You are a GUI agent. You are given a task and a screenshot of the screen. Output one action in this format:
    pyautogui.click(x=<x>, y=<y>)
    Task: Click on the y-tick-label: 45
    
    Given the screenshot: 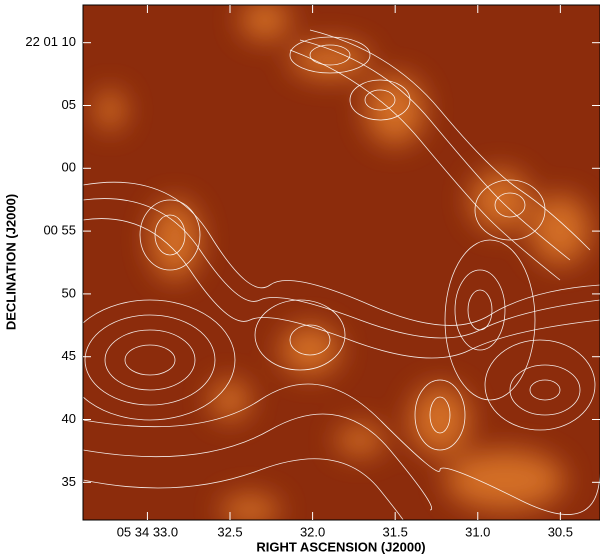 What is the action you would take?
    pyautogui.click(x=69, y=355)
    